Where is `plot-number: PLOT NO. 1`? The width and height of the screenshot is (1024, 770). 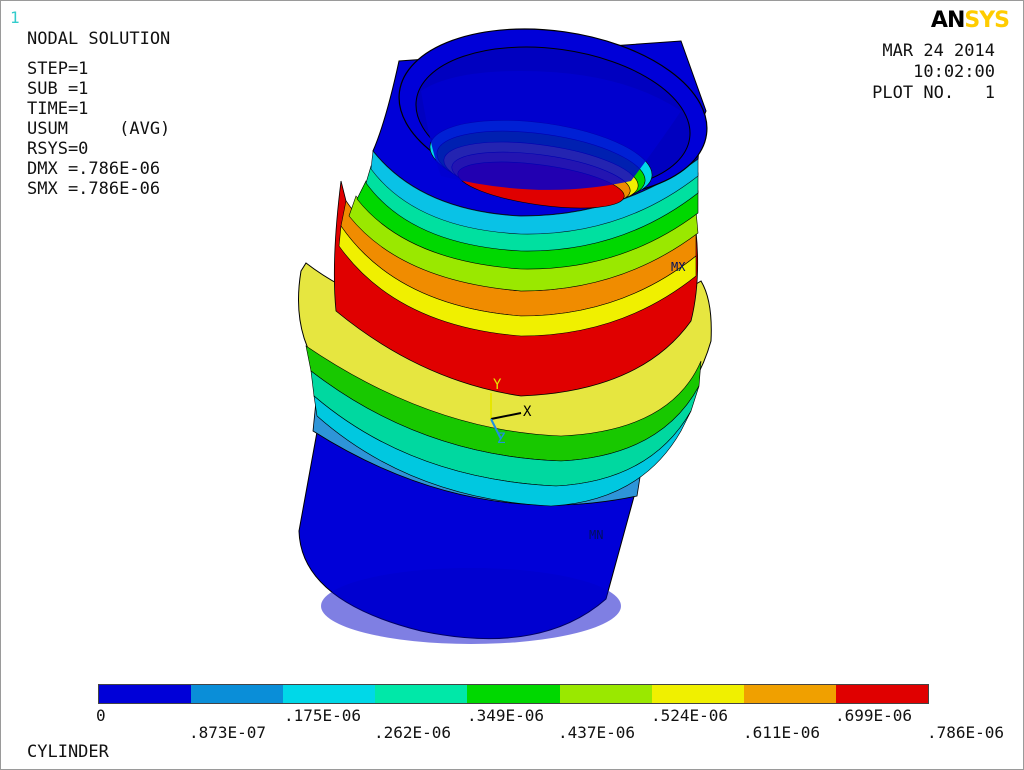 plot-number: PLOT NO. 1 is located at coordinates (933, 93).